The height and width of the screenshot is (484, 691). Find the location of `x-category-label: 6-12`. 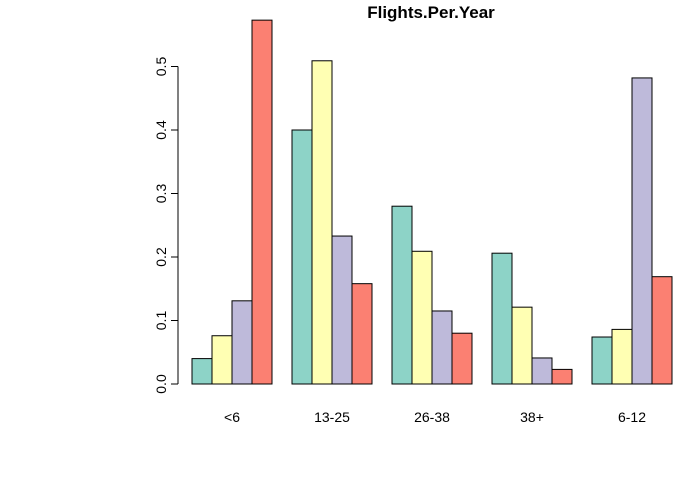

x-category-label: 6-12 is located at coordinates (632, 417).